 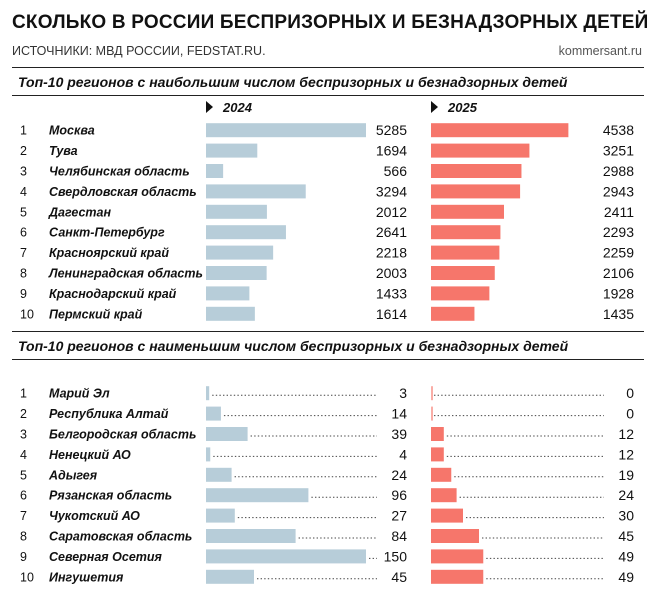 I want to click on value-label-2024: 2218, so click(x=391, y=253).